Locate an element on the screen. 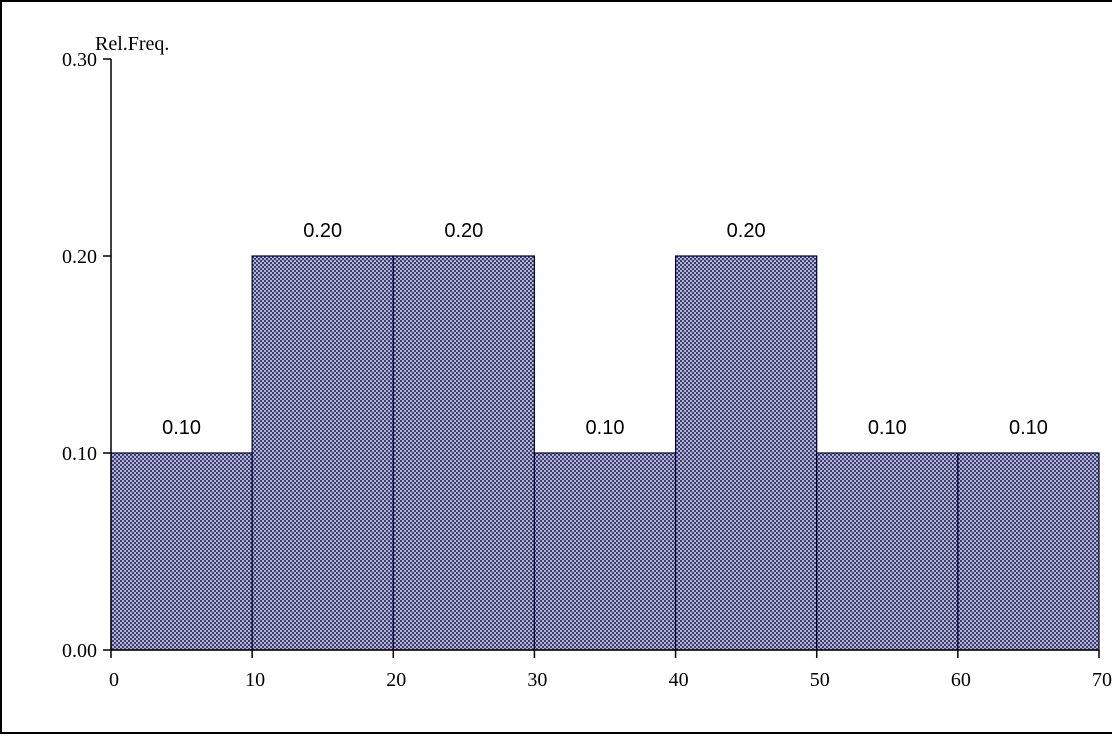  x-tick-label: 40 is located at coordinates (679, 680).